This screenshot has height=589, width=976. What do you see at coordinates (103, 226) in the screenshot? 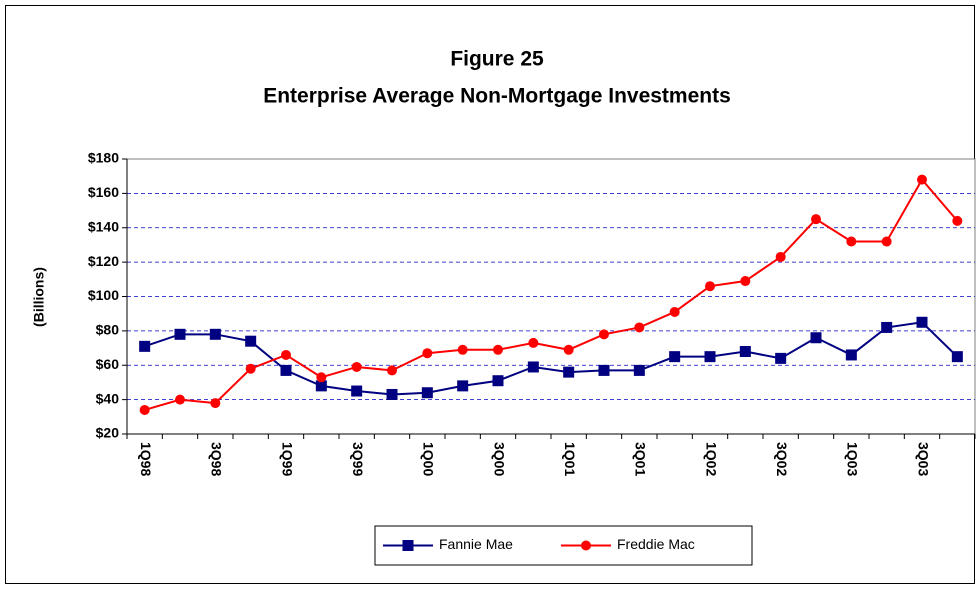
I see `y-tick-label: $140` at bounding box center [103, 226].